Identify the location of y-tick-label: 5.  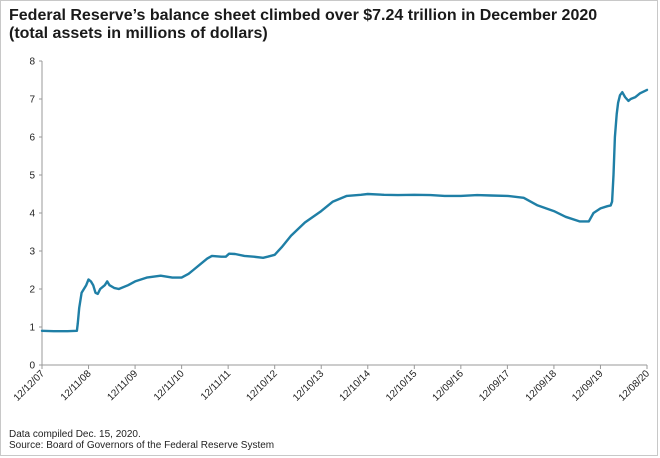
(32, 176).